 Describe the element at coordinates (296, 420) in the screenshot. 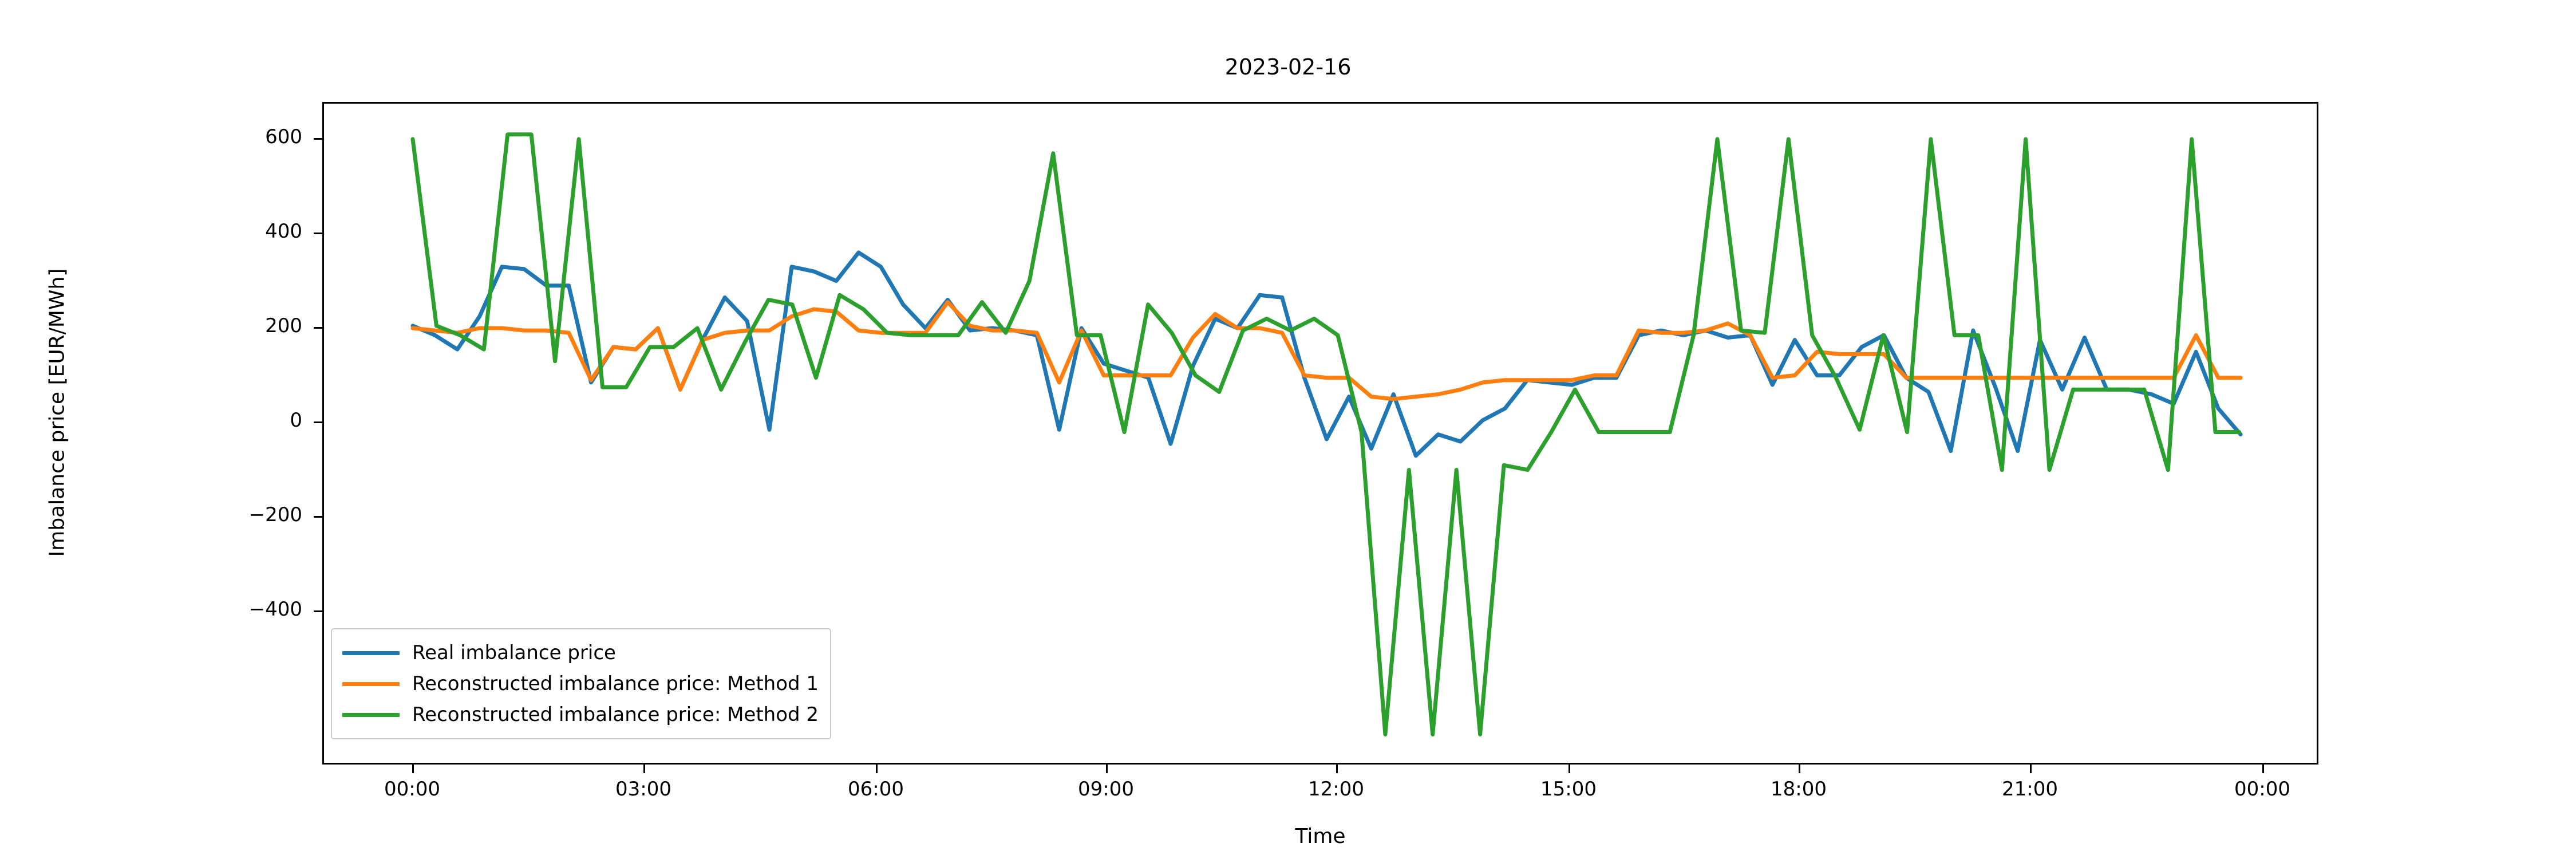

I see `ytick-label-0: 0` at that location.